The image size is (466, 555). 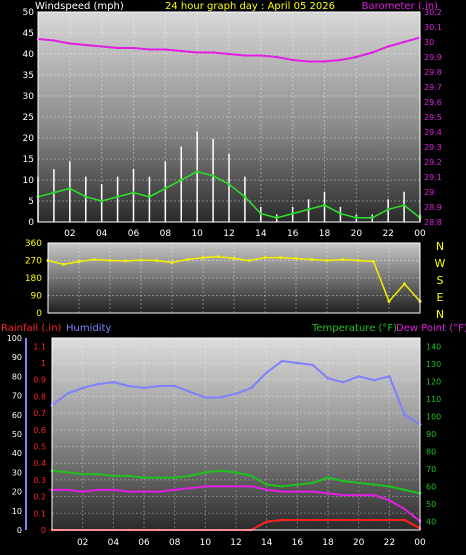 What do you see at coordinates (234, 278) in the screenshot?
I see `dir-plot-frame` at bounding box center [234, 278].